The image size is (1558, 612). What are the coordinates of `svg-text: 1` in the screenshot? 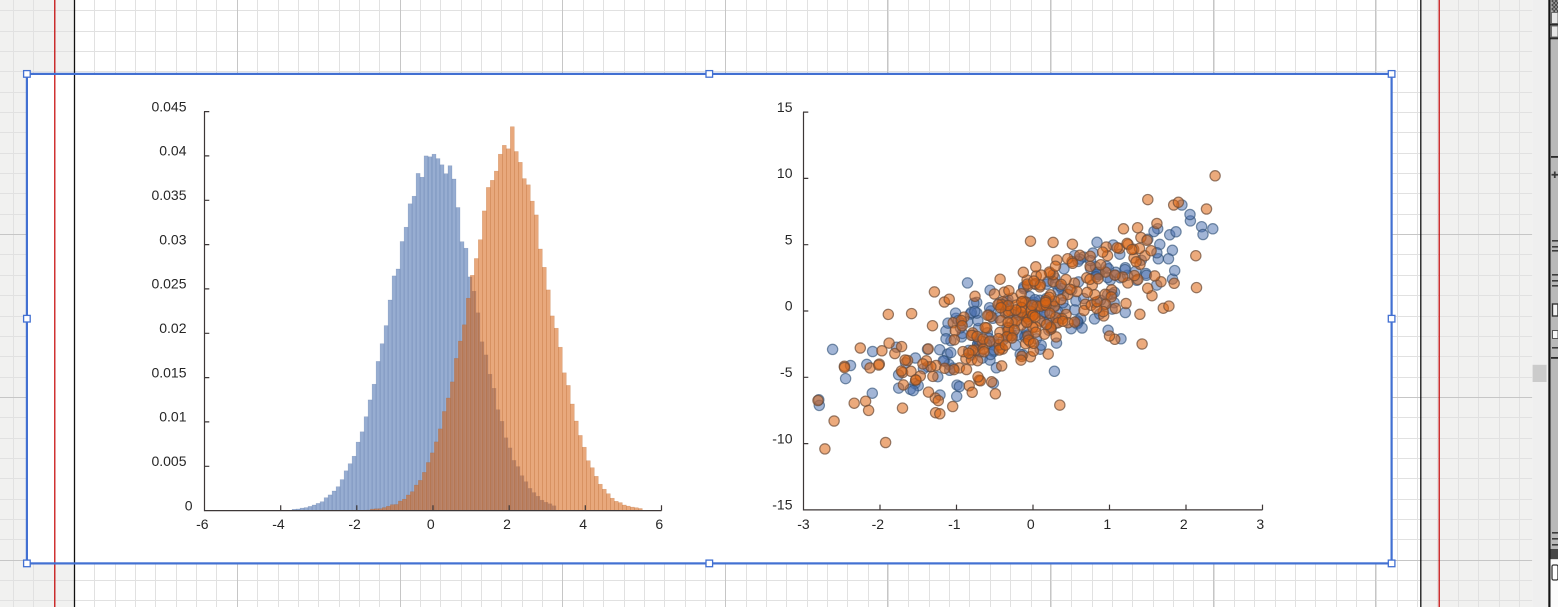 It's located at (1107, 524).